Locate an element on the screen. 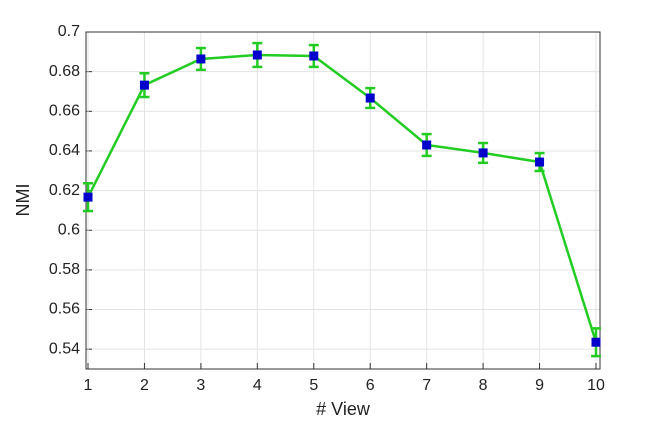 The image size is (664, 427). x-axis-label: # View is located at coordinates (343, 409).